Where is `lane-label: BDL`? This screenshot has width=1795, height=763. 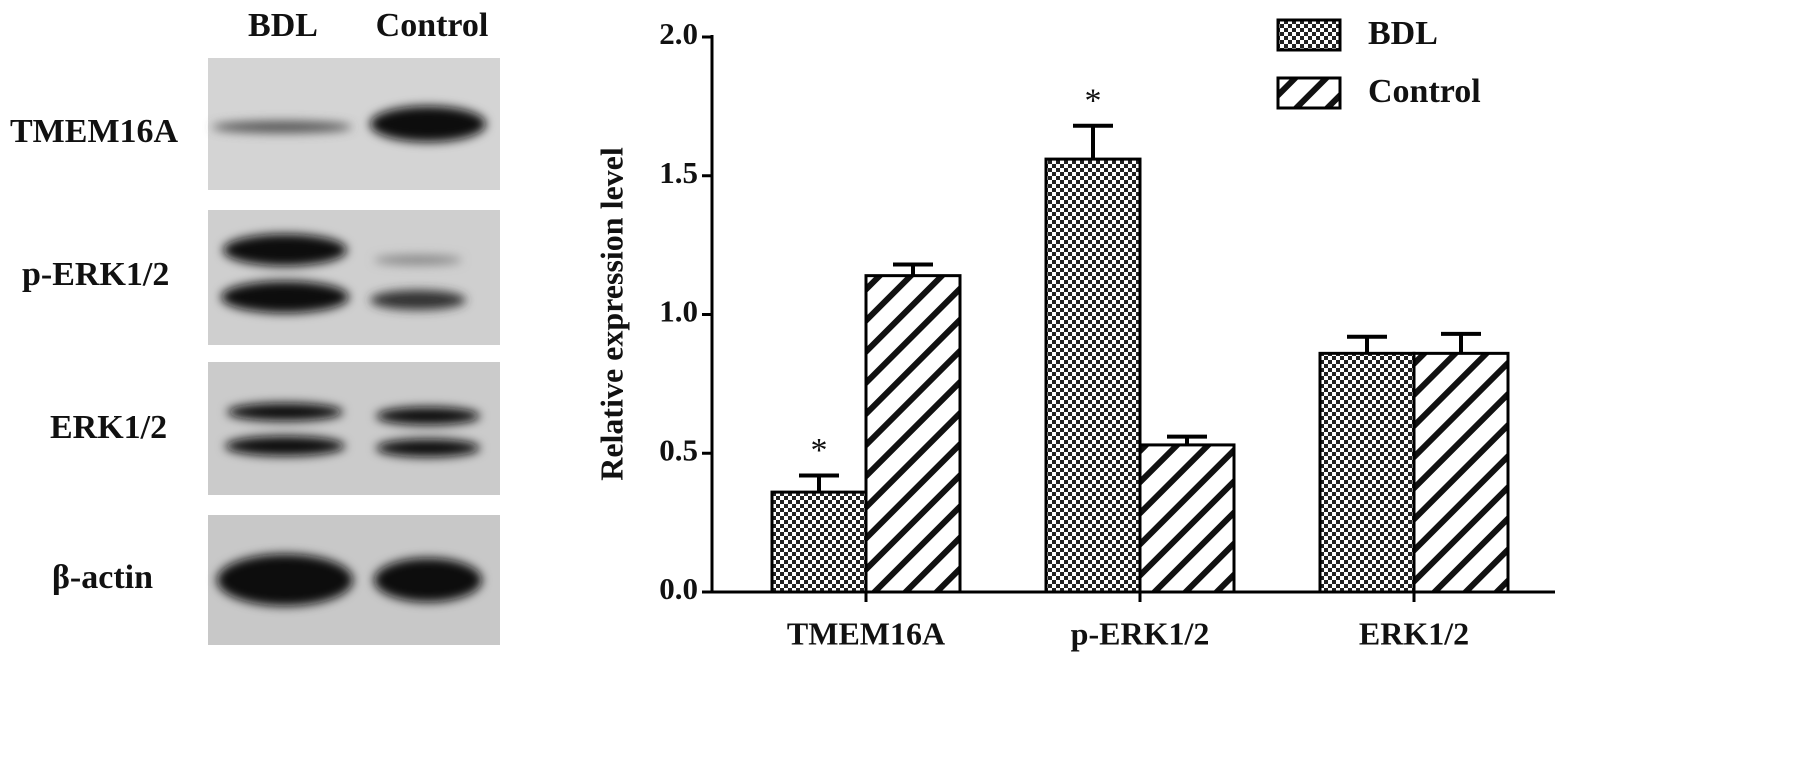 lane-label: BDL is located at coordinates (283, 25).